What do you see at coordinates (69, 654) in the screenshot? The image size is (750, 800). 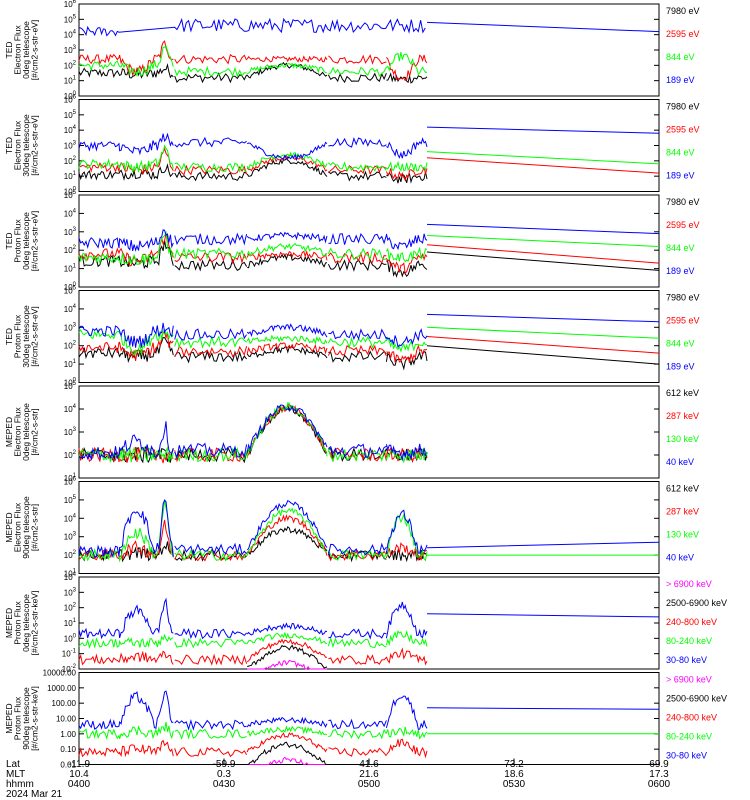 I see `y-tick-label: 10⁻¹` at bounding box center [69, 654].